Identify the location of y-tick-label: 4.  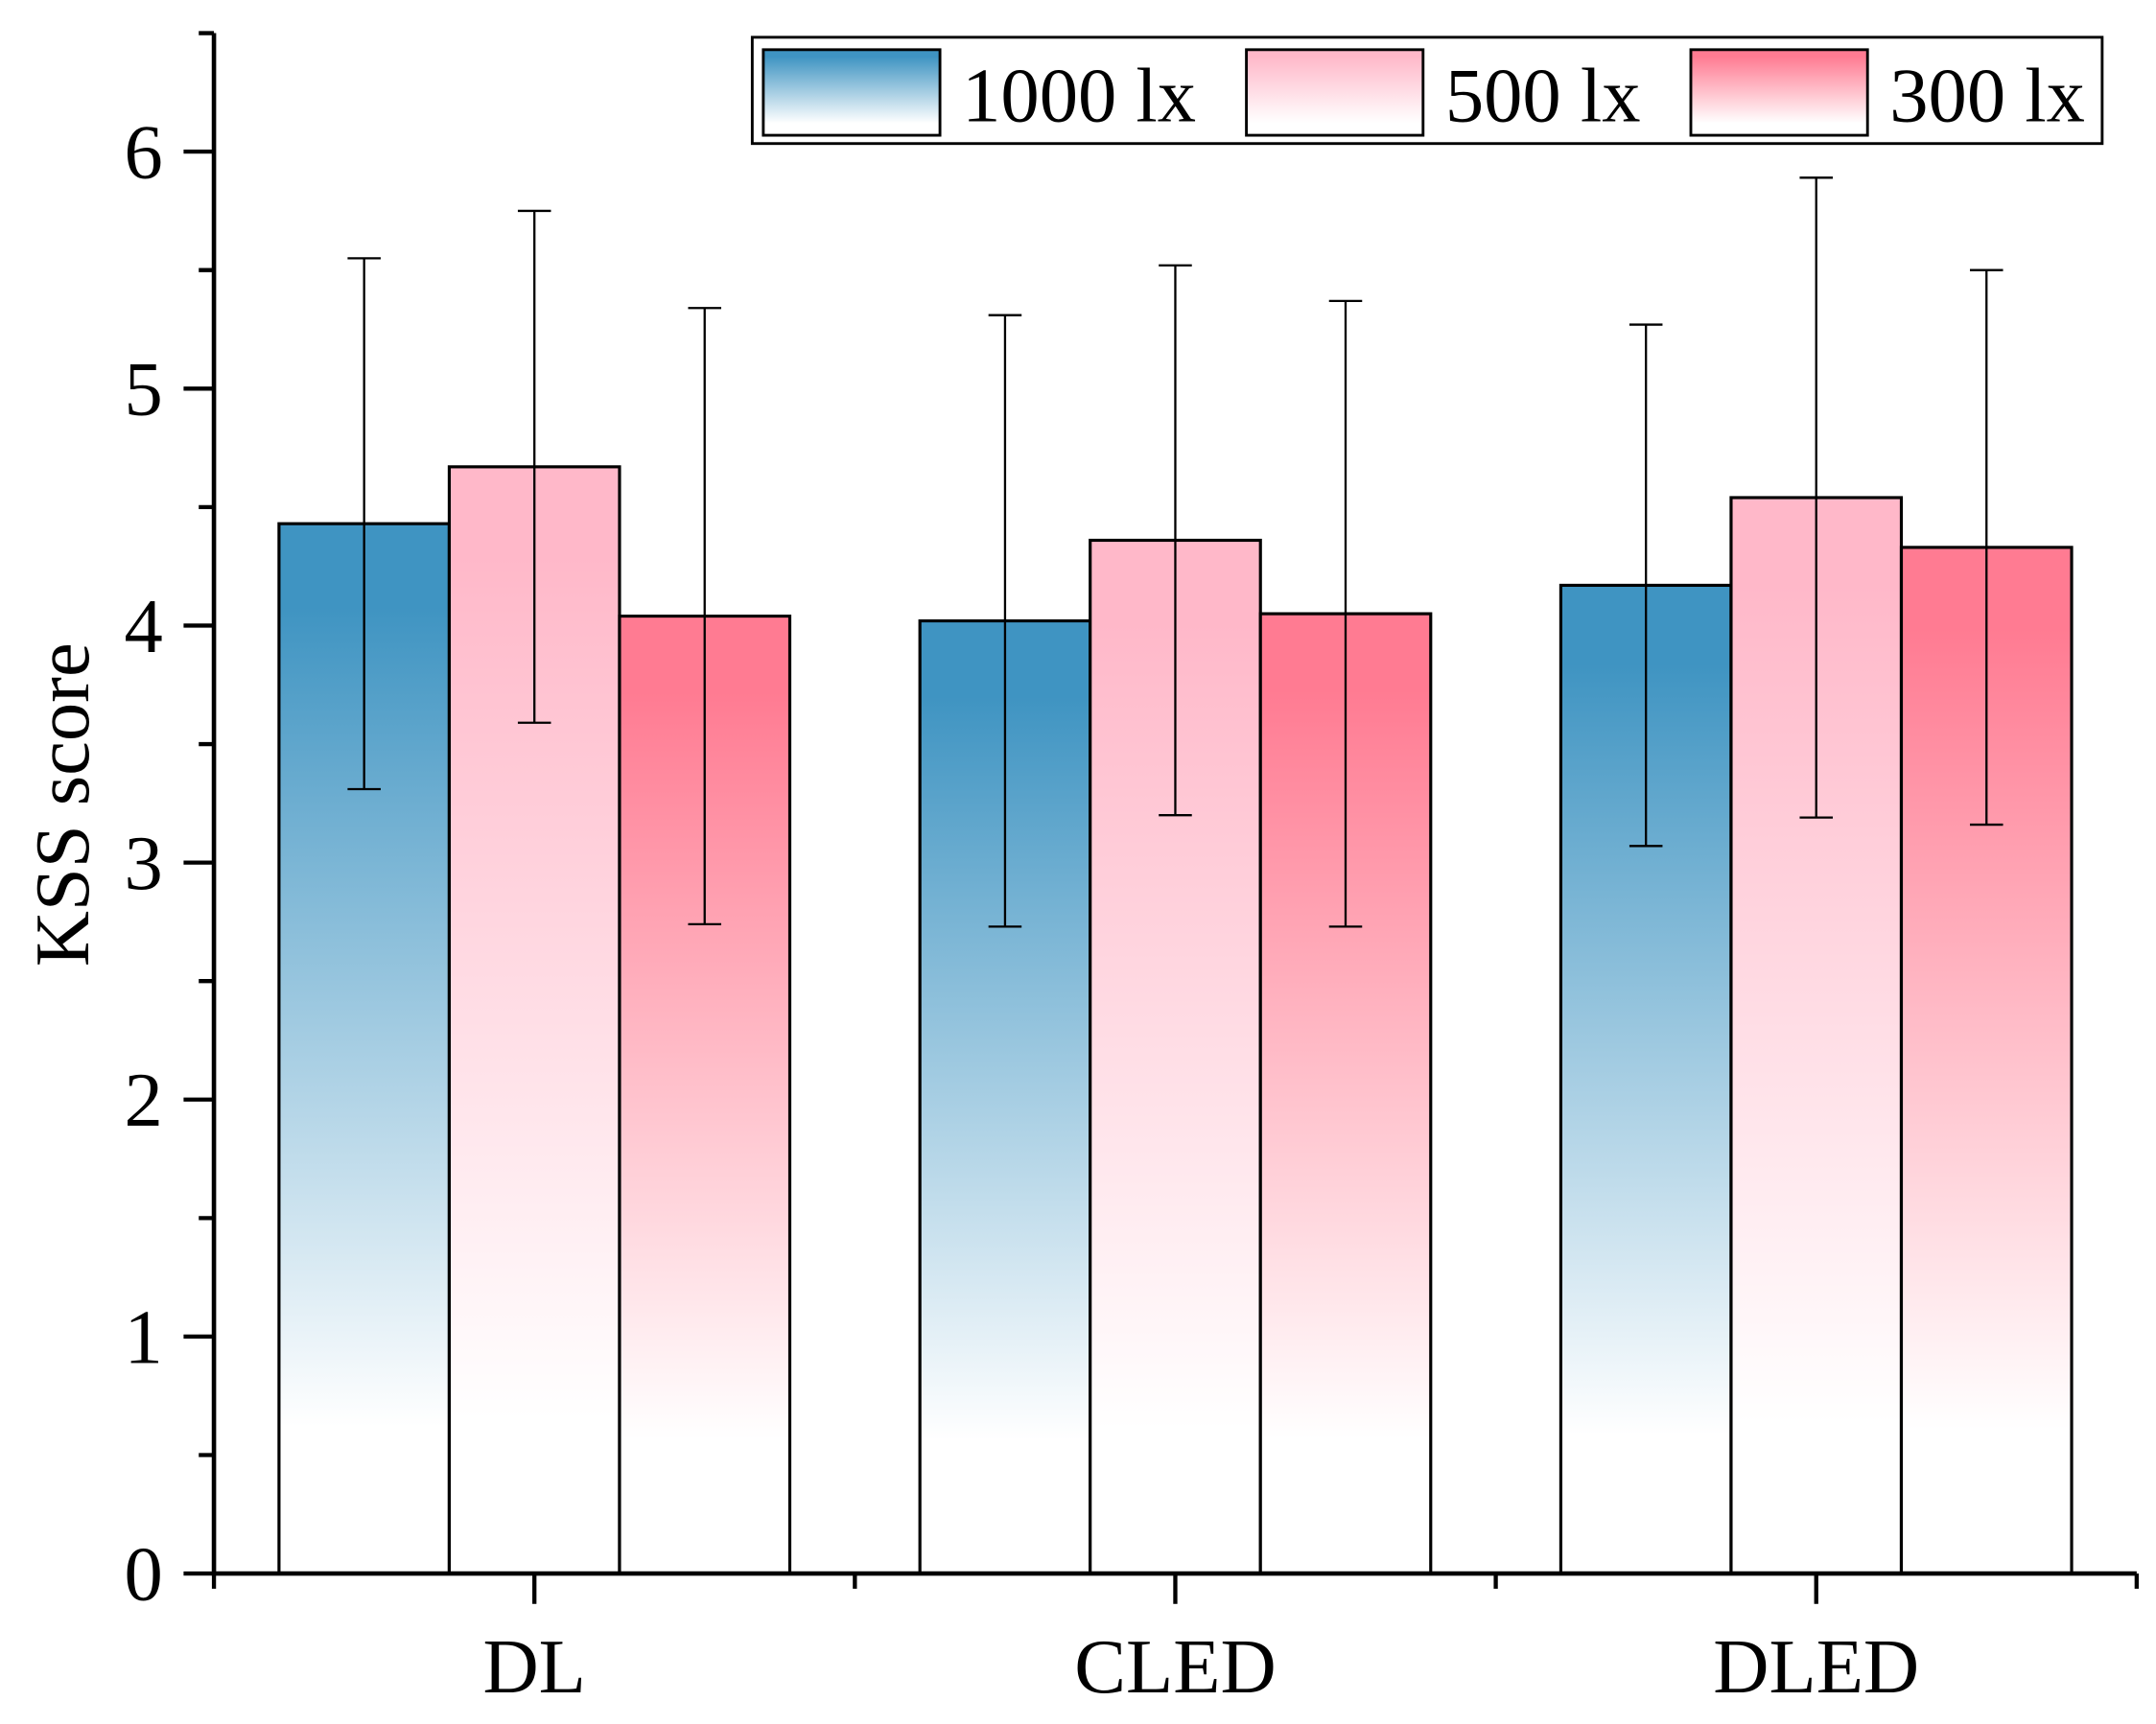
(144, 626).